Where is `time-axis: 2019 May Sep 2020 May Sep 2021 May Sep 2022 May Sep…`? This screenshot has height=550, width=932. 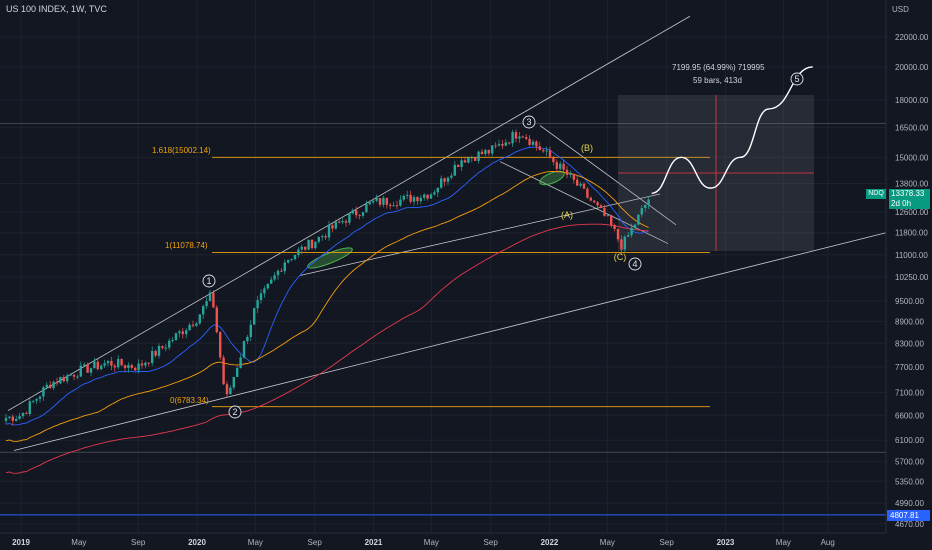
time-axis: 2019 May Sep 2020 May Sep 2021 May Sep 2022 May Sep… is located at coordinates (443, 541).